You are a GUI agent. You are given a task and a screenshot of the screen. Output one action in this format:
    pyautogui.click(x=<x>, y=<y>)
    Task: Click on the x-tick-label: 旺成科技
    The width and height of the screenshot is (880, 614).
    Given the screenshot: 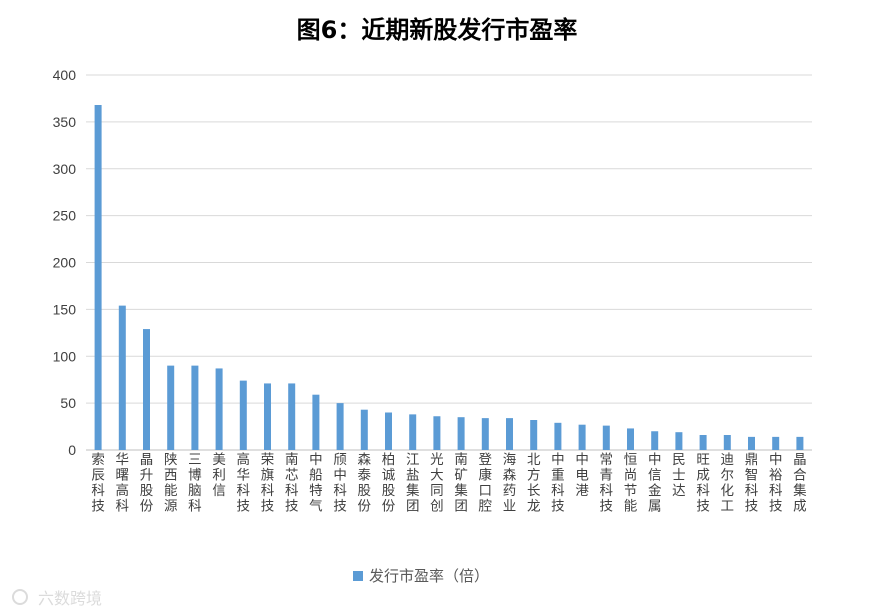 What is the action you would take?
    pyautogui.click(x=703, y=483)
    